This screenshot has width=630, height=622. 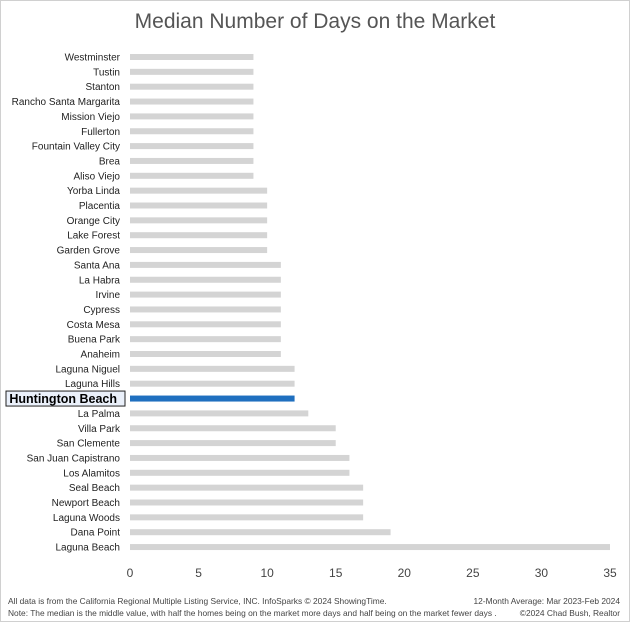 What do you see at coordinates (110, 161) in the screenshot?
I see `category-label: Brea` at bounding box center [110, 161].